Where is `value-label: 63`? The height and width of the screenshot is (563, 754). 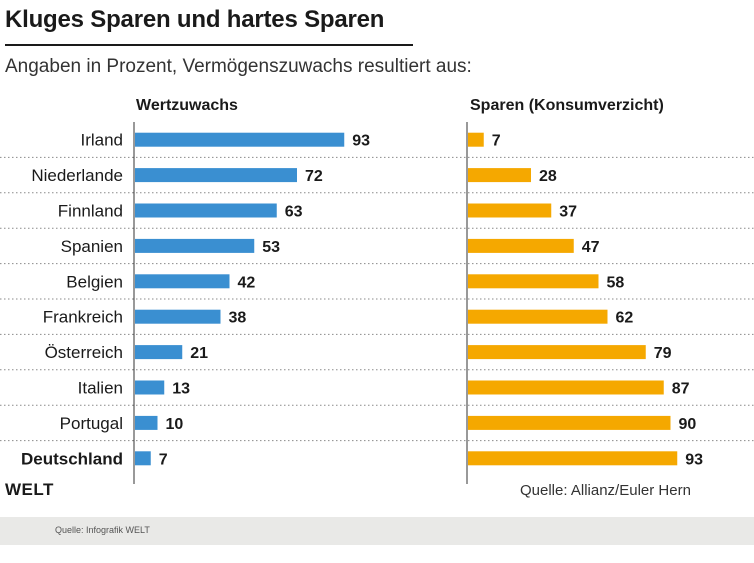
value-label: 63 is located at coordinates (294, 212).